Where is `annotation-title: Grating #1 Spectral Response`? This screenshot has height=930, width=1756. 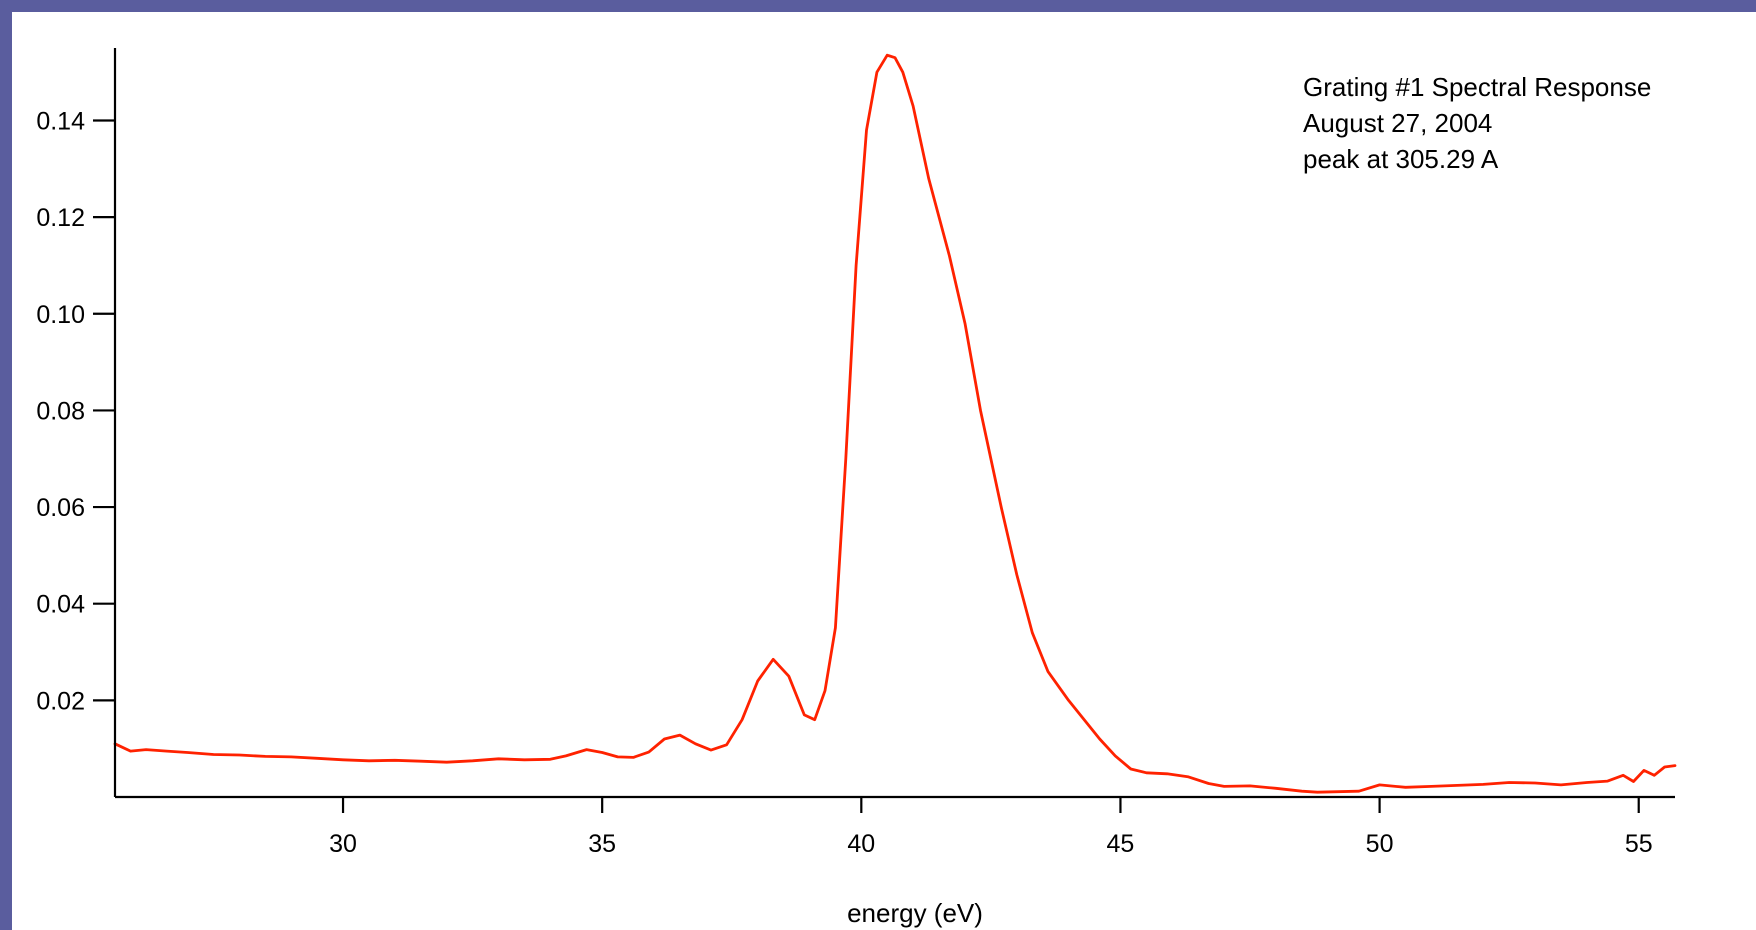 annotation-title: Grating #1 Spectral Response is located at coordinates (1477, 87).